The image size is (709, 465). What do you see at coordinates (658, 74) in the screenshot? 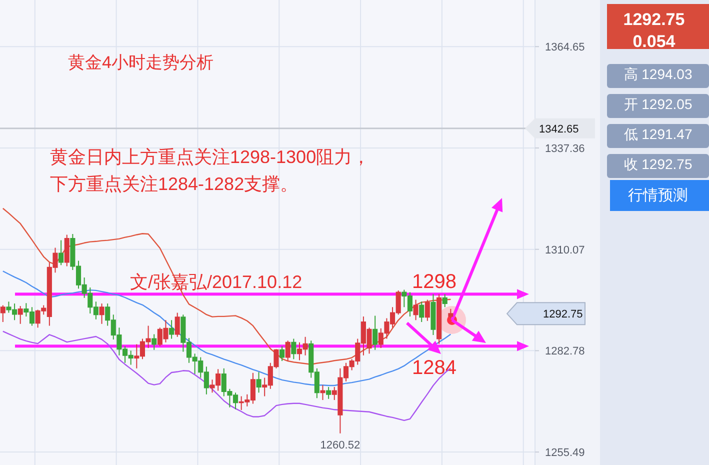
I see `text: 高 1294.03` at bounding box center [658, 74].